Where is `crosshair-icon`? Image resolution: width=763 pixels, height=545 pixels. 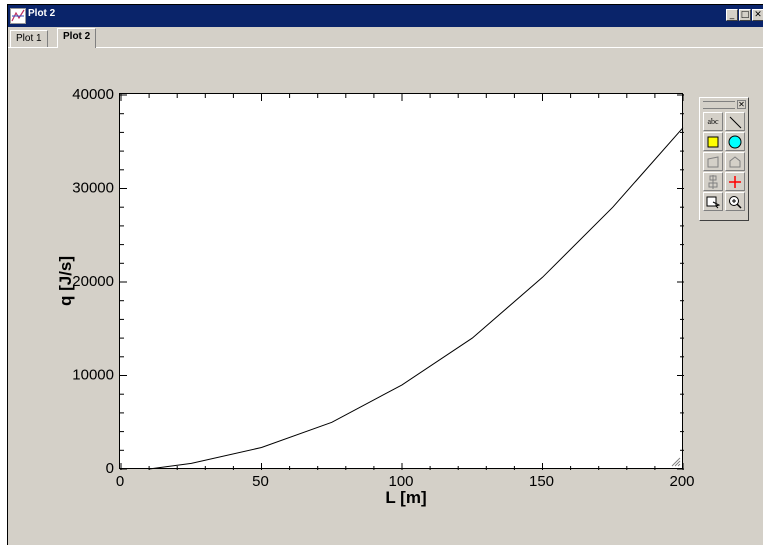 crosshair-icon is located at coordinates (735, 182).